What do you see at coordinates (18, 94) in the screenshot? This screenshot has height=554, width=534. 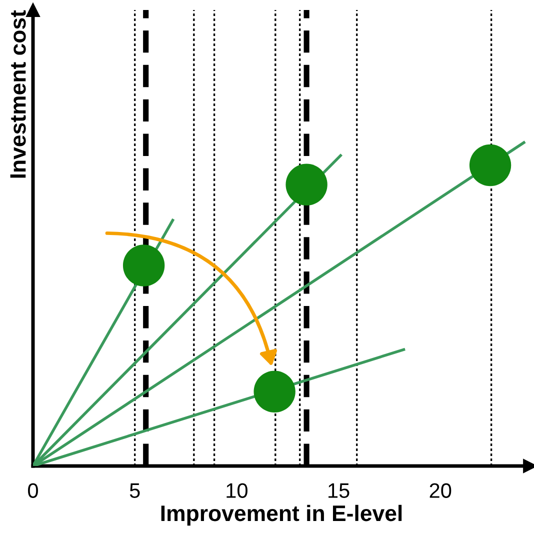 I see `y-axis-title: Investment cost` at bounding box center [18, 94].